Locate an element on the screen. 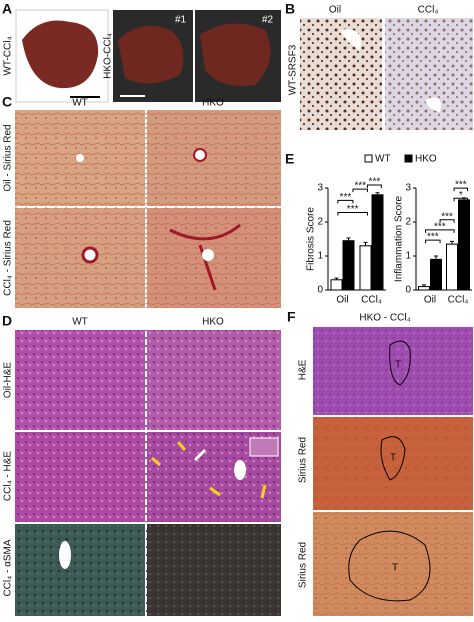 Image resolution: width=474 pixels, height=622 pixels. legend-label: WT is located at coordinates (383, 159).